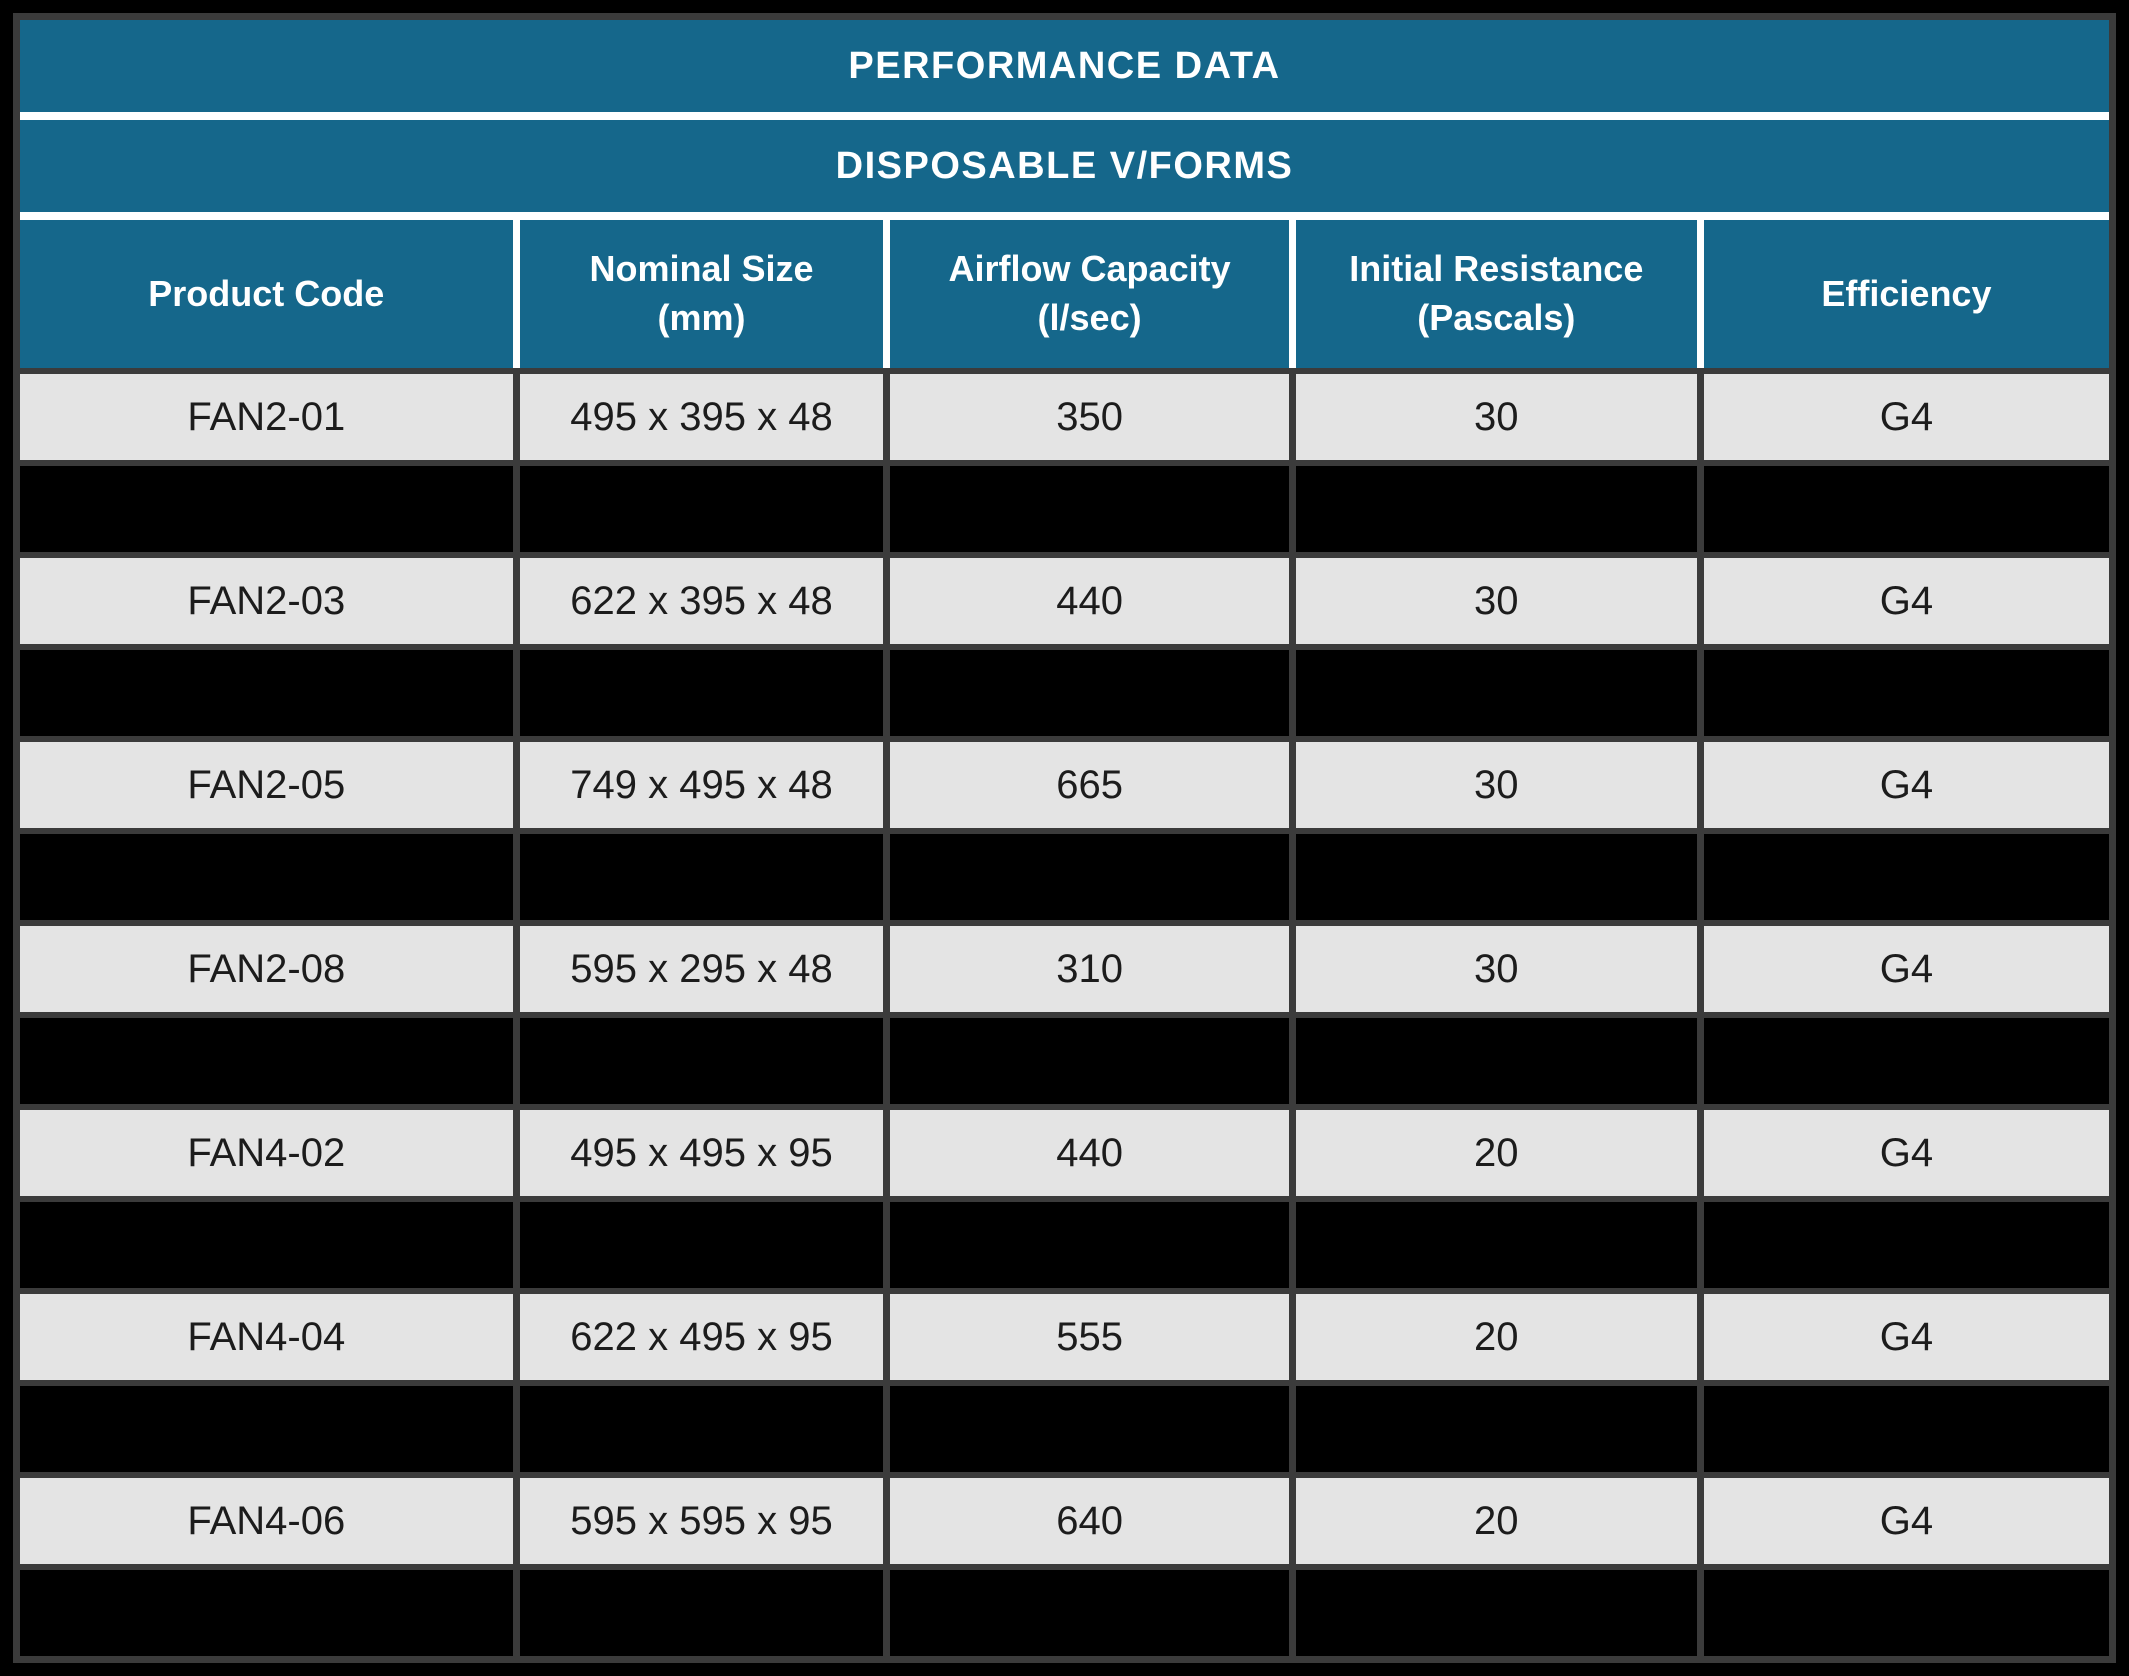 Image resolution: width=2129 pixels, height=1676 pixels. What do you see at coordinates (1906, 293) in the screenshot?
I see `column-header-label: Efficiency` at bounding box center [1906, 293].